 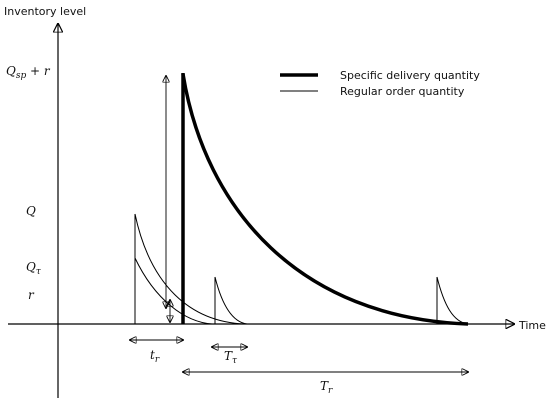 What do you see at coordinates (231, 357) in the screenshot?
I see `interval-label: Tτ` at bounding box center [231, 357].